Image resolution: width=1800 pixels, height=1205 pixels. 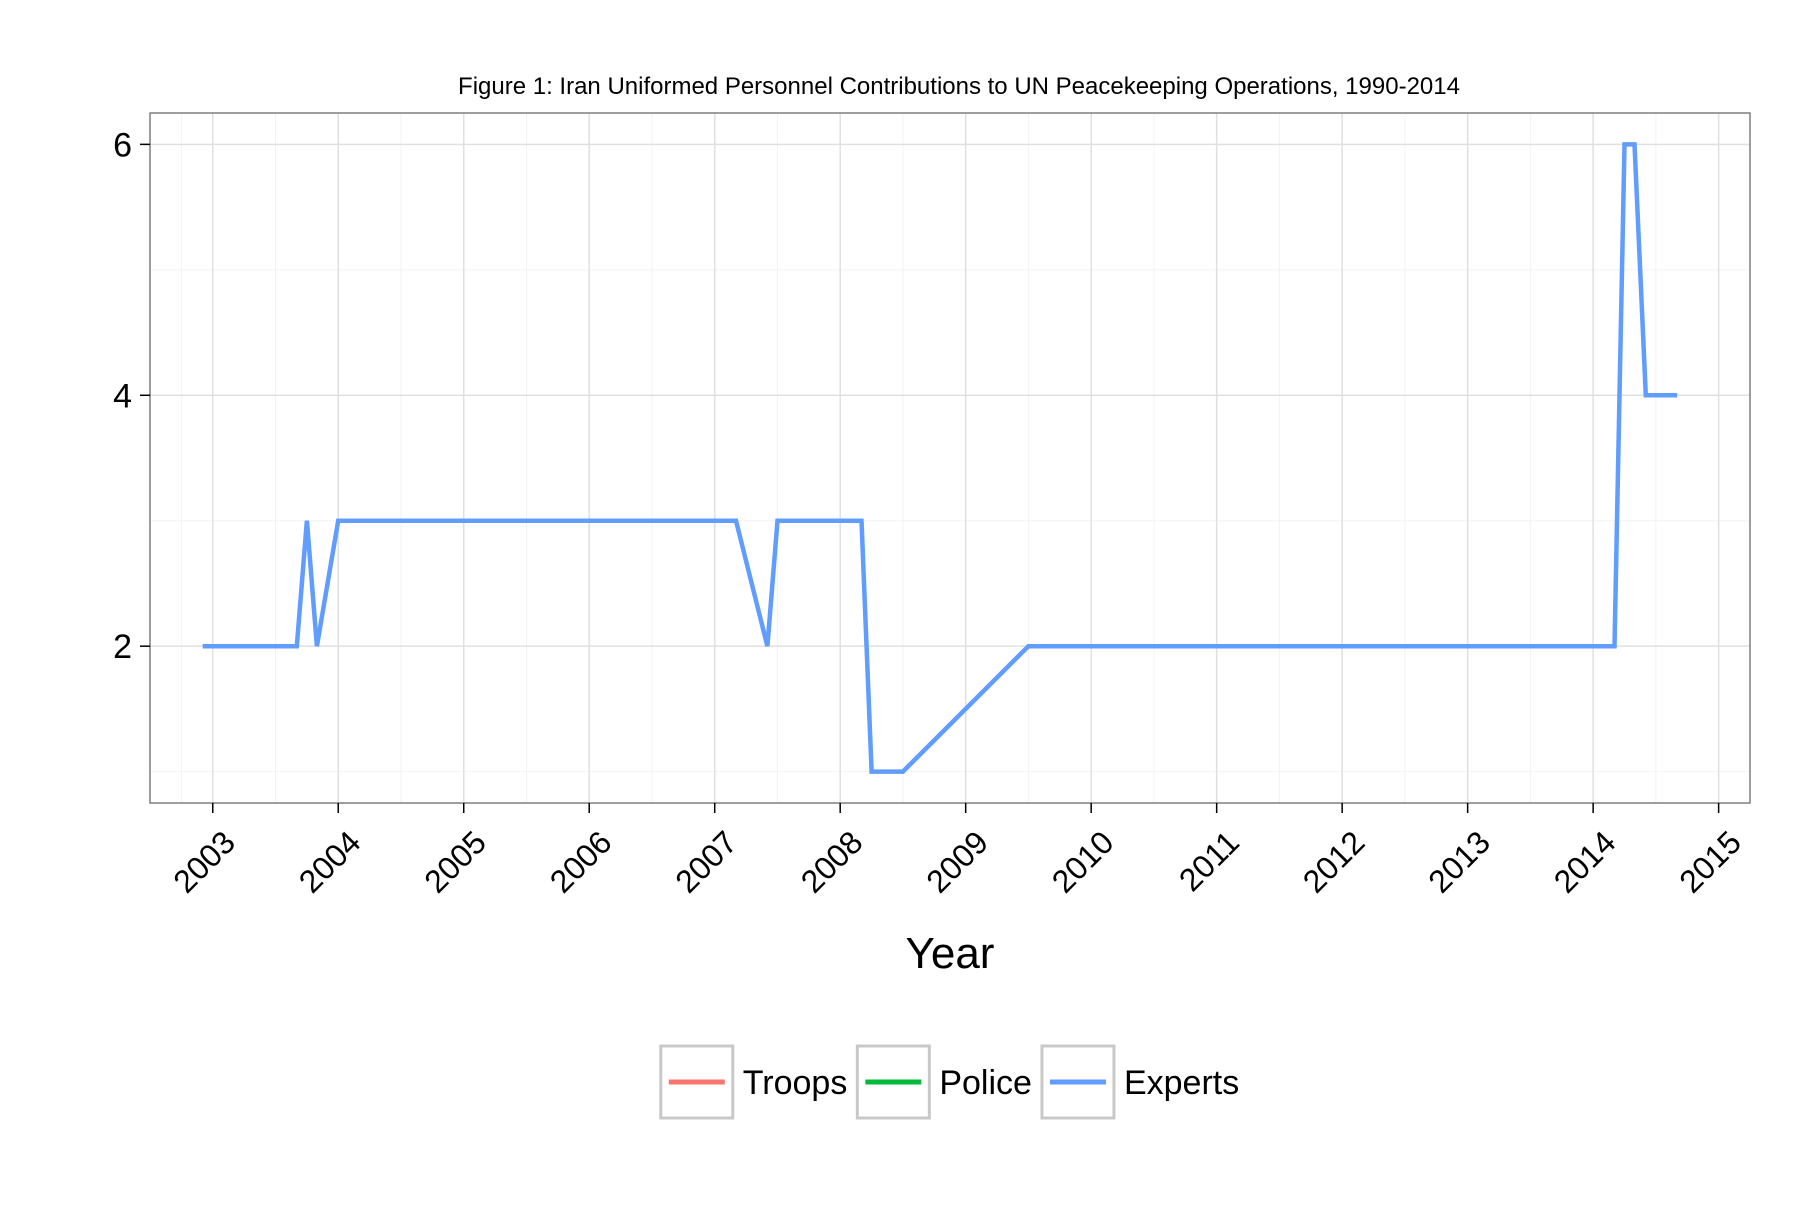 I want to click on legend-label: Experts, so click(x=1181, y=1083).